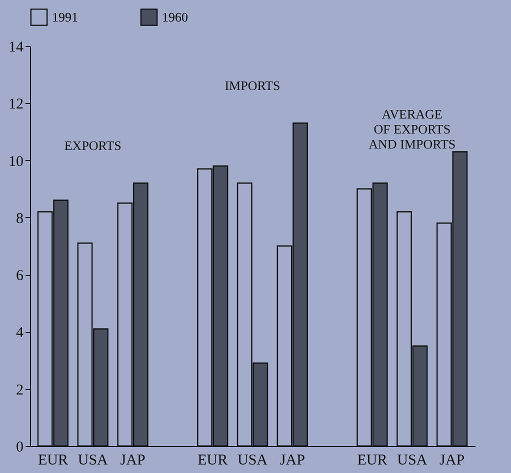 Image resolution: width=511 pixels, height=473 pixels. What do you see at coordinates (20, 390) in the screenshot?
I see `y-tick-label: 2` at bounding box center [20, 390].